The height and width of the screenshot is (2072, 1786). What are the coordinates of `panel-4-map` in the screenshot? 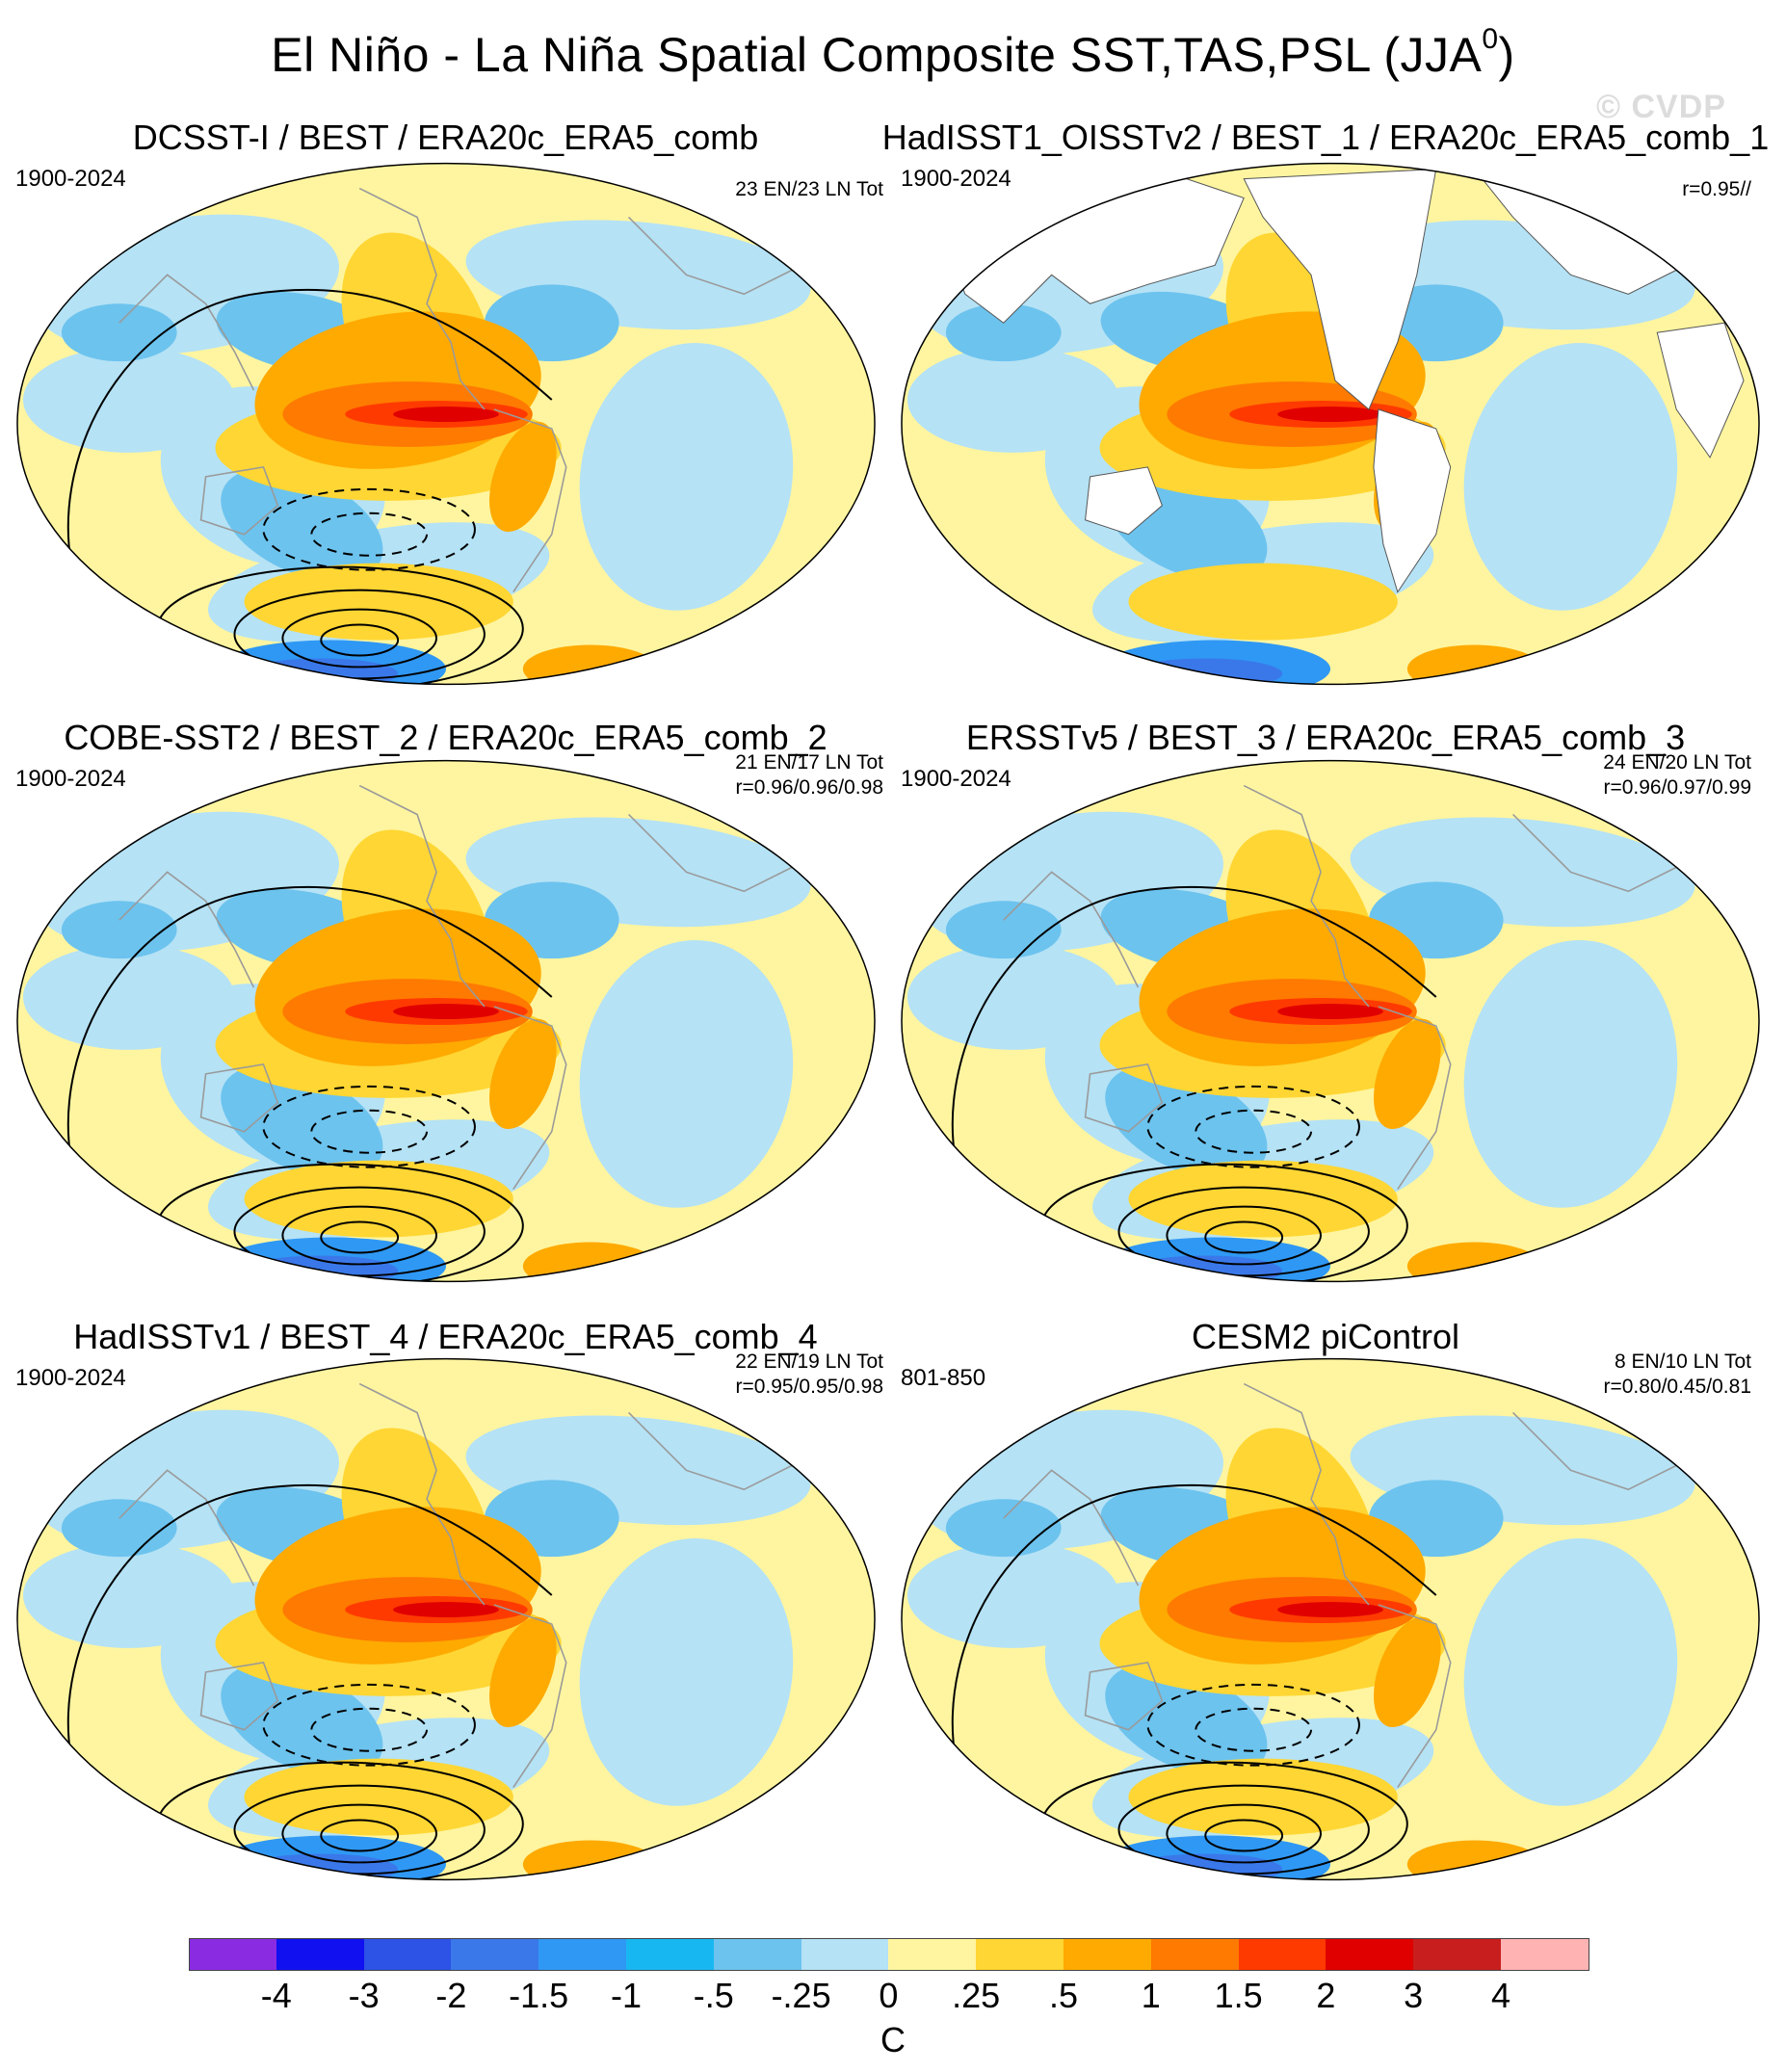 It's located at (1330, 1021).